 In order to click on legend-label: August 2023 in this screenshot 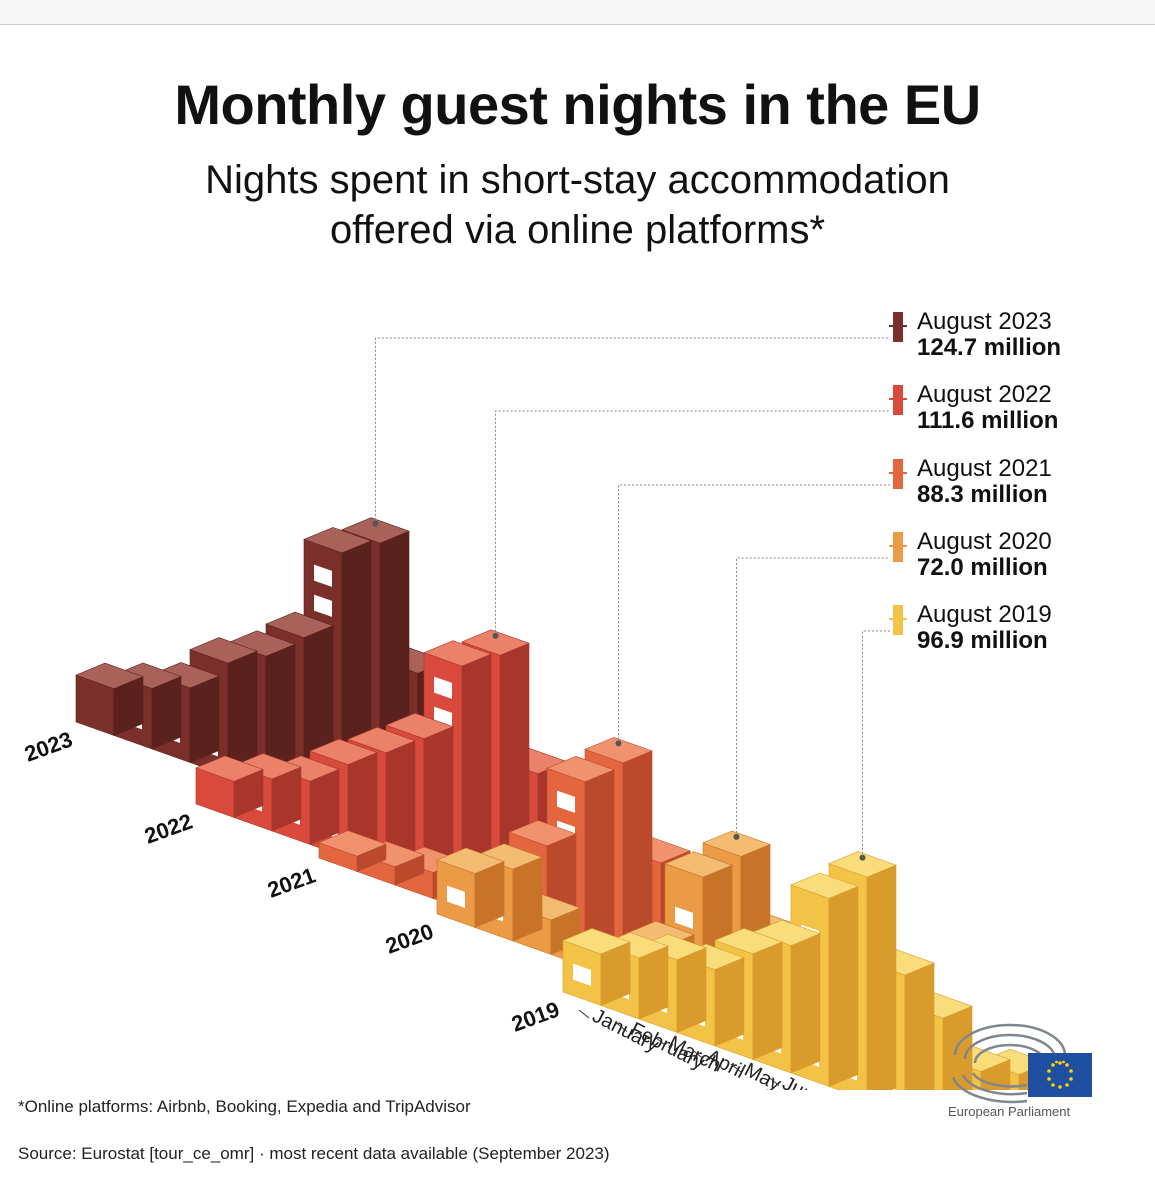, I will do `click(984, 321)`.